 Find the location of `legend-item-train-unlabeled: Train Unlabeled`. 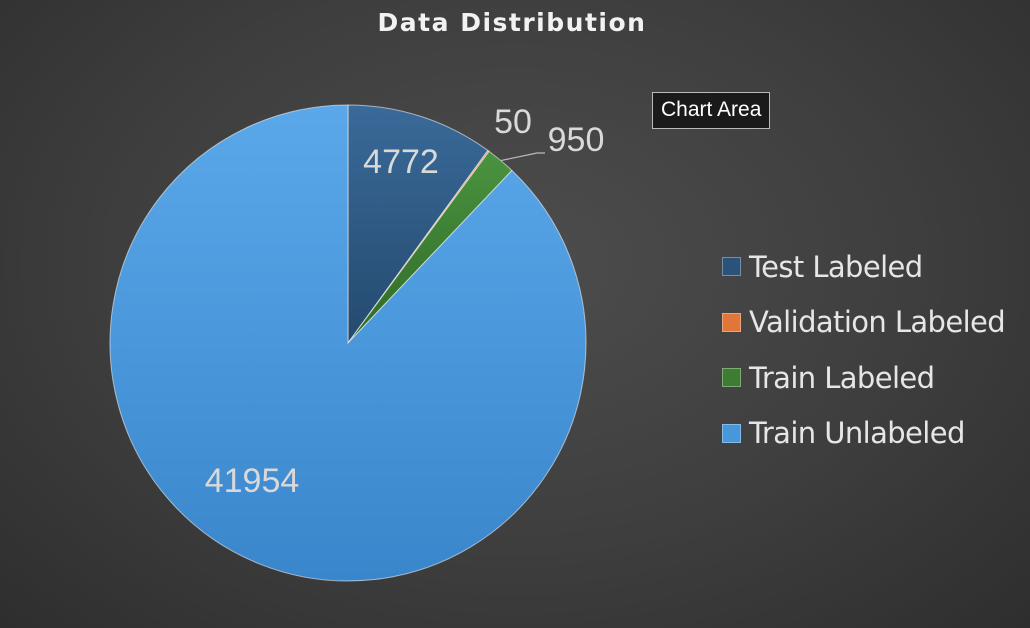

legend-item-train-unlabeled: Train Unlabeled is located at coordinates (863, 434).